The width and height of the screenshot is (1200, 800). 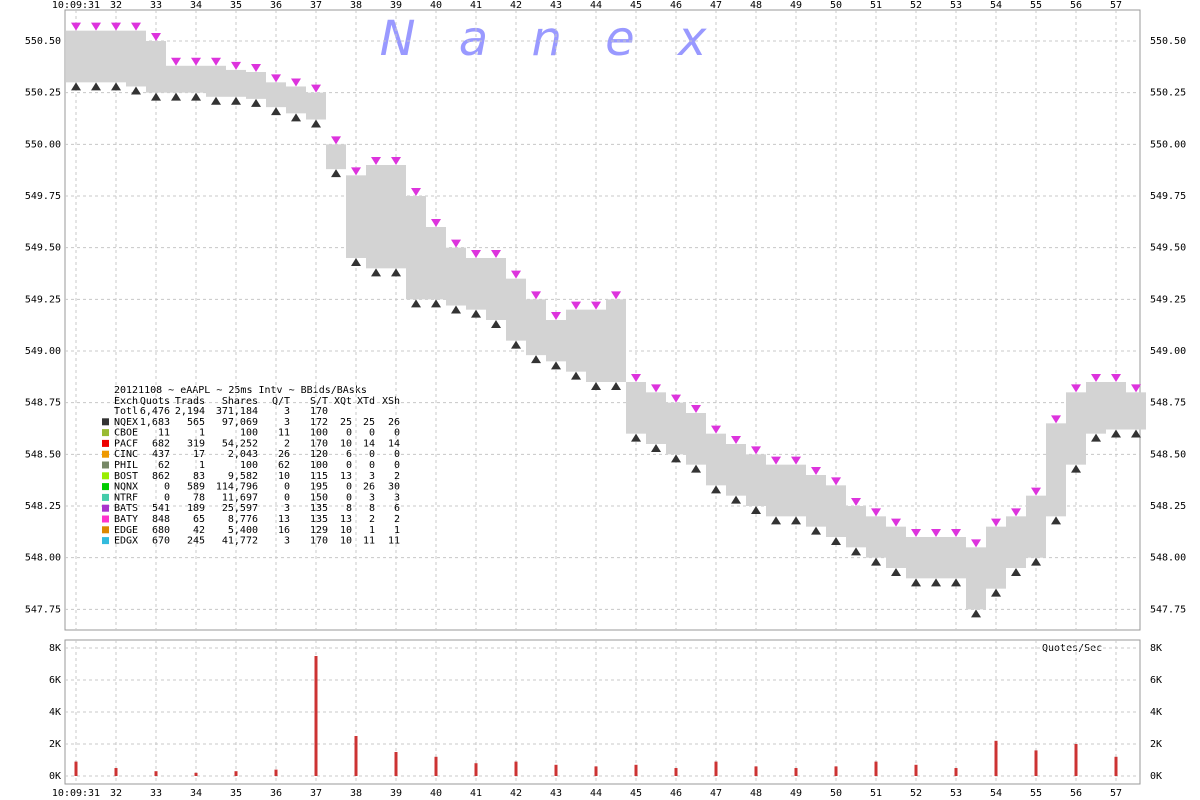 I want to click on table-cell: 1,683, so click(x=155, y=422).